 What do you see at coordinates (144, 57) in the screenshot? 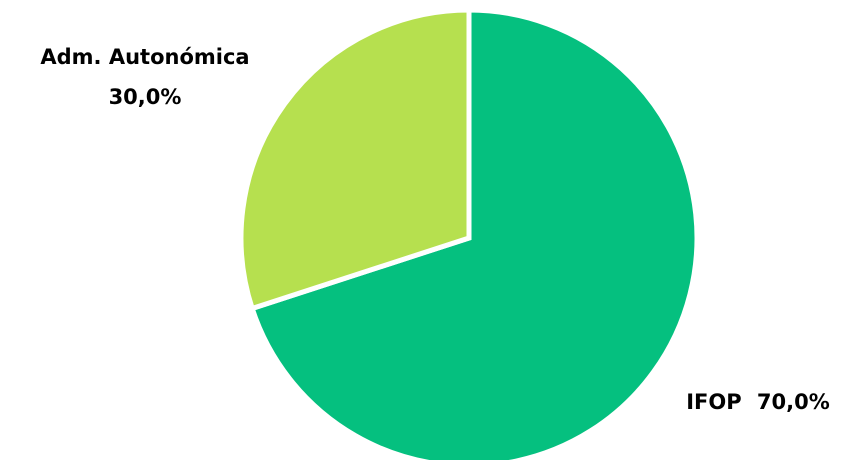
I see `slice-label-adm-name: Adm. Autonómica` at bounding box center [144, 57].